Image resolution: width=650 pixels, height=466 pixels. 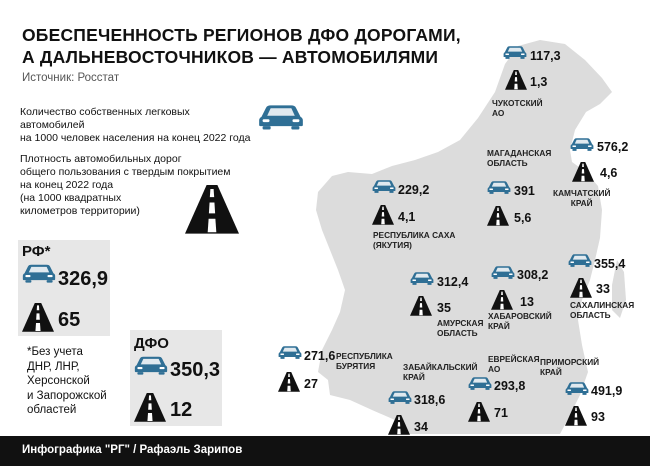 I want to click on chukotka-name-line-1: ЧУКОТСКИЙ, so click(x=517, y=103).